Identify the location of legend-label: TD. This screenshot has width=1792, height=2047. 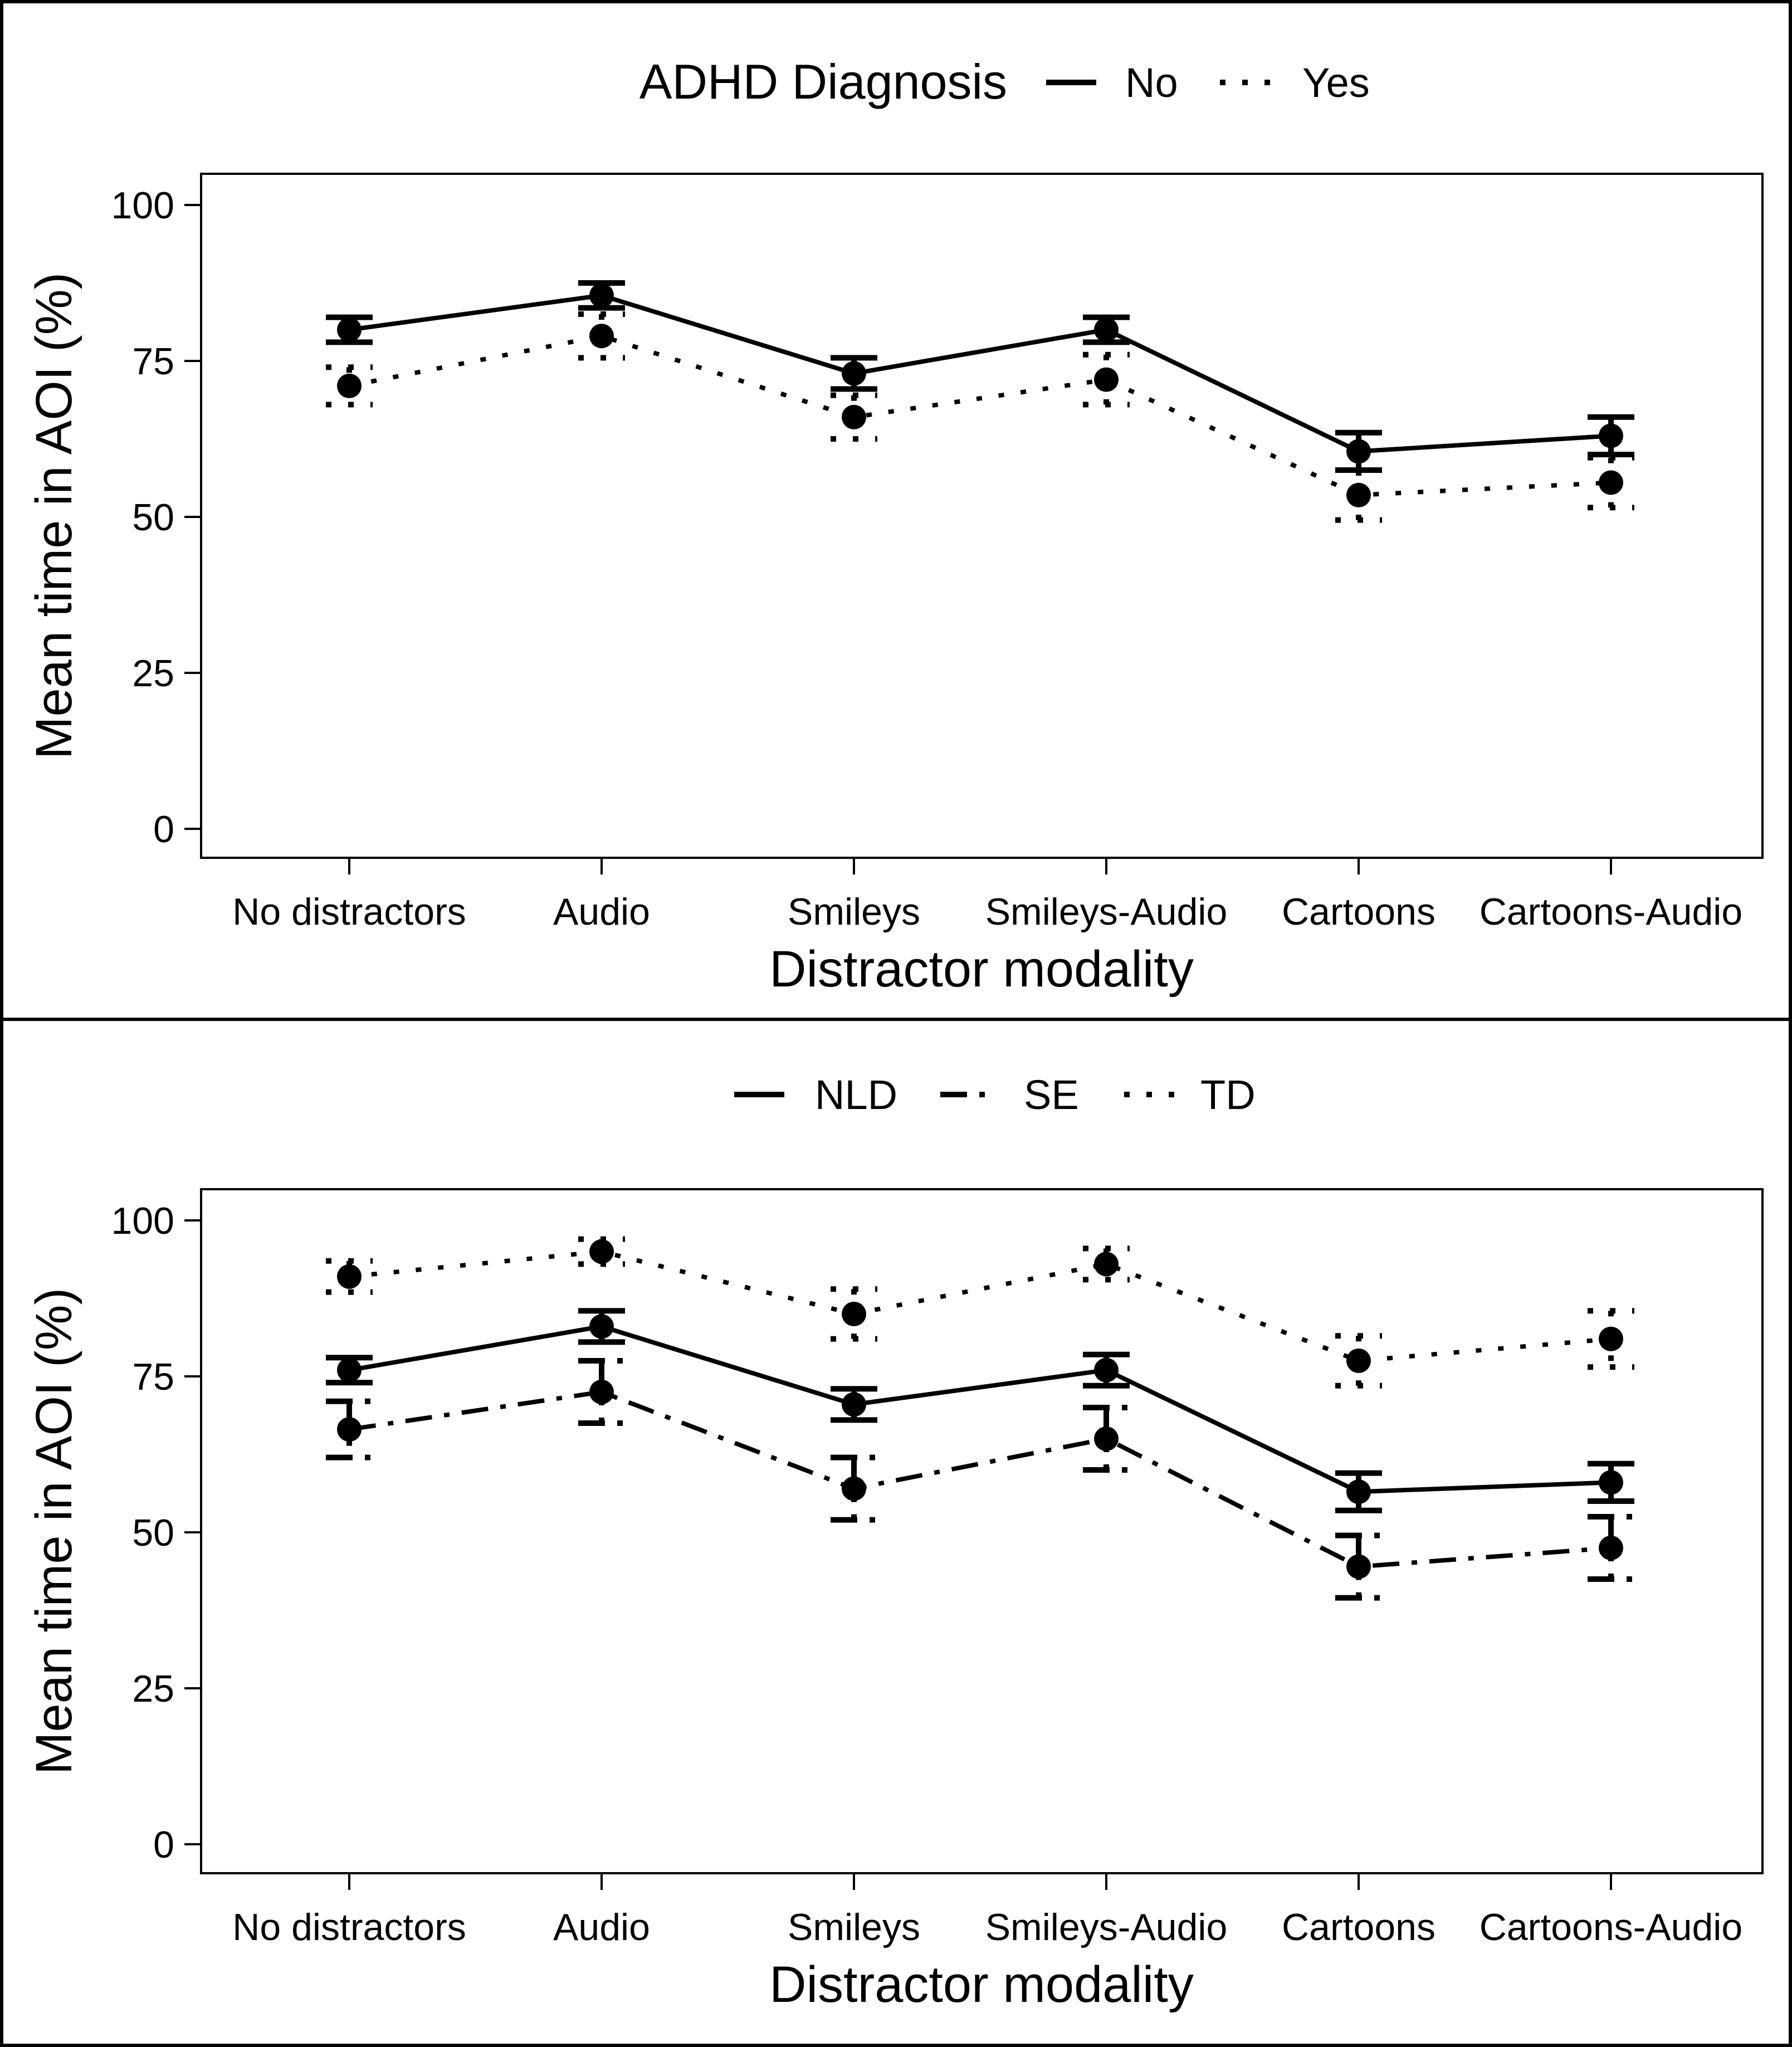
(1228, 1095).